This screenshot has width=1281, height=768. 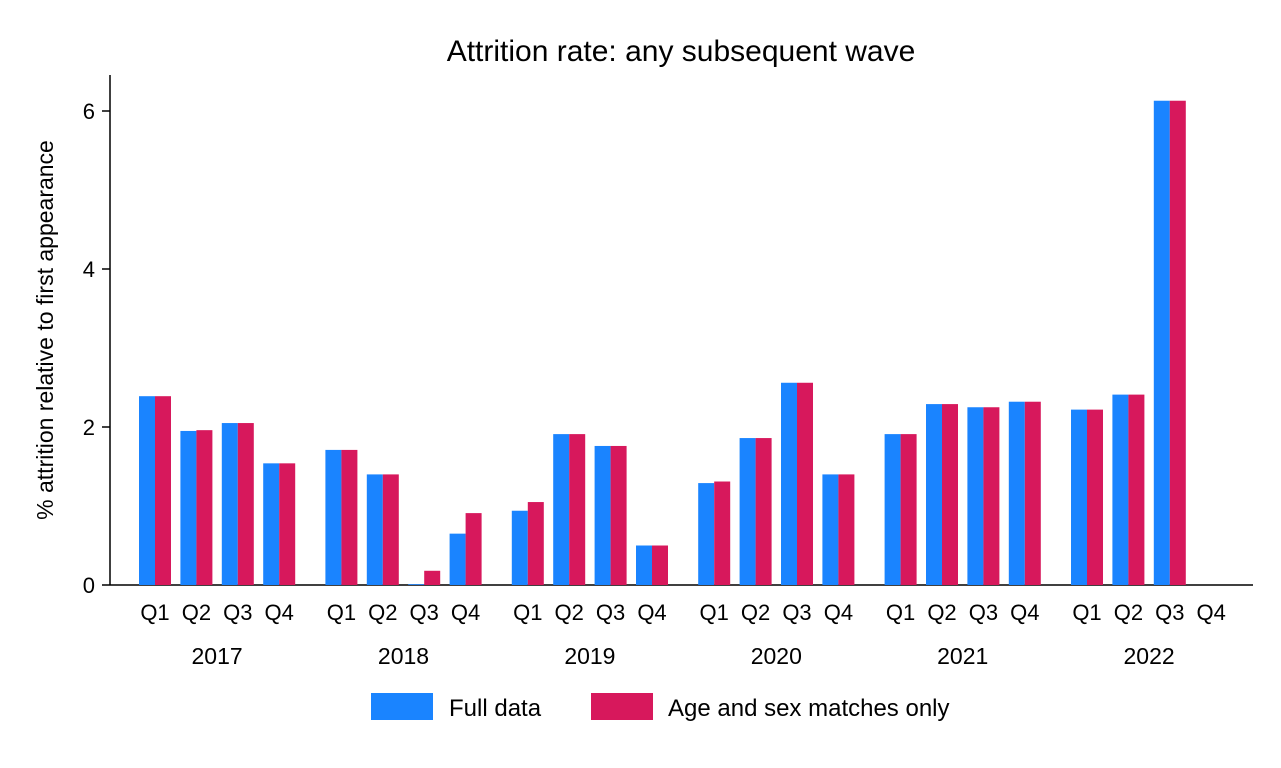 I want to click on x-year-label: 2021, so click(x=962, y=656).